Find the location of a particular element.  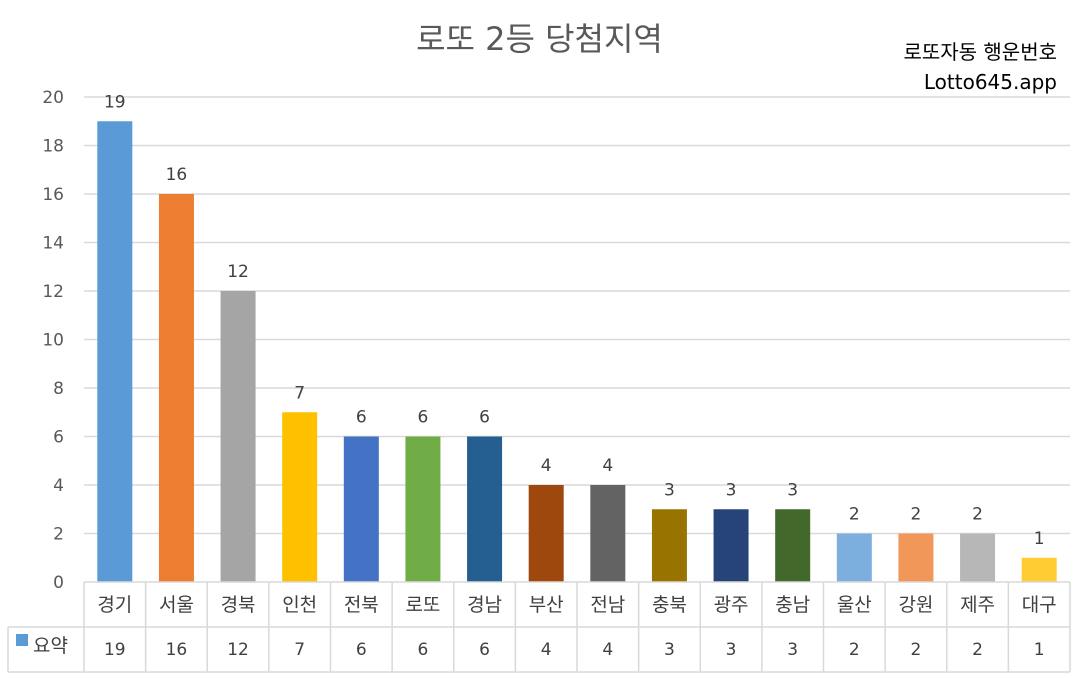

chart-title: 로또 2등 당첨지역 is located at coordinates (539, 39).